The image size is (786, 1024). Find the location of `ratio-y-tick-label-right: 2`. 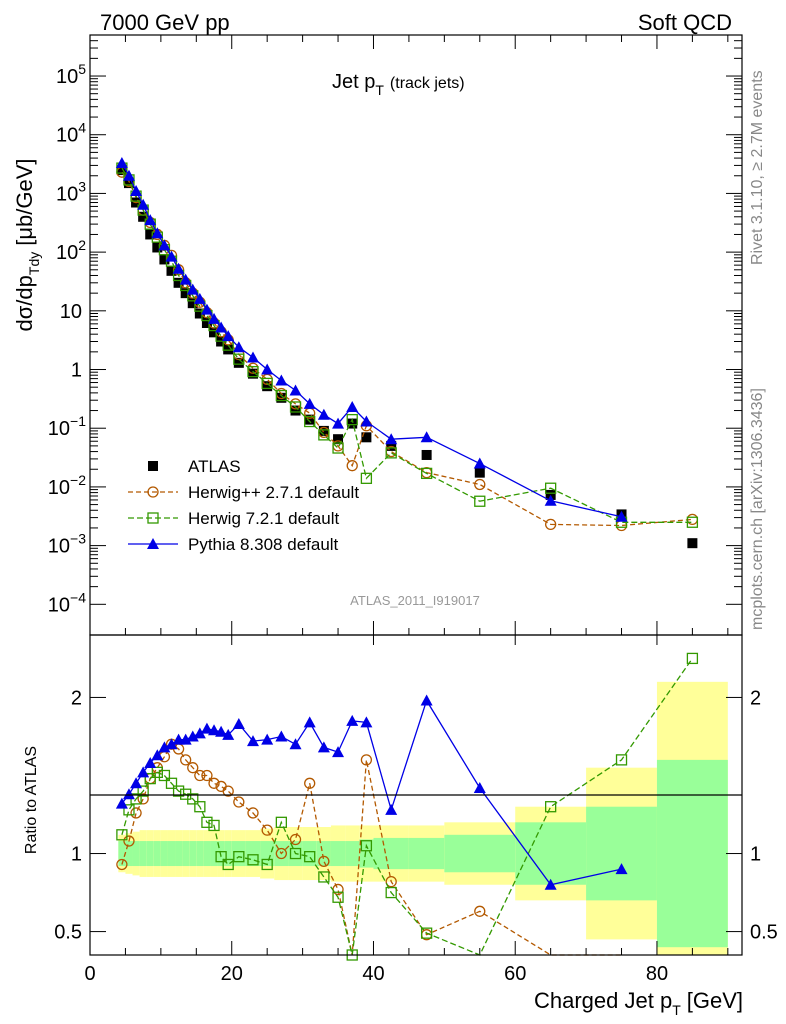

ratio-y-tick-label-right: 2 is located at coordinates (755, 698).